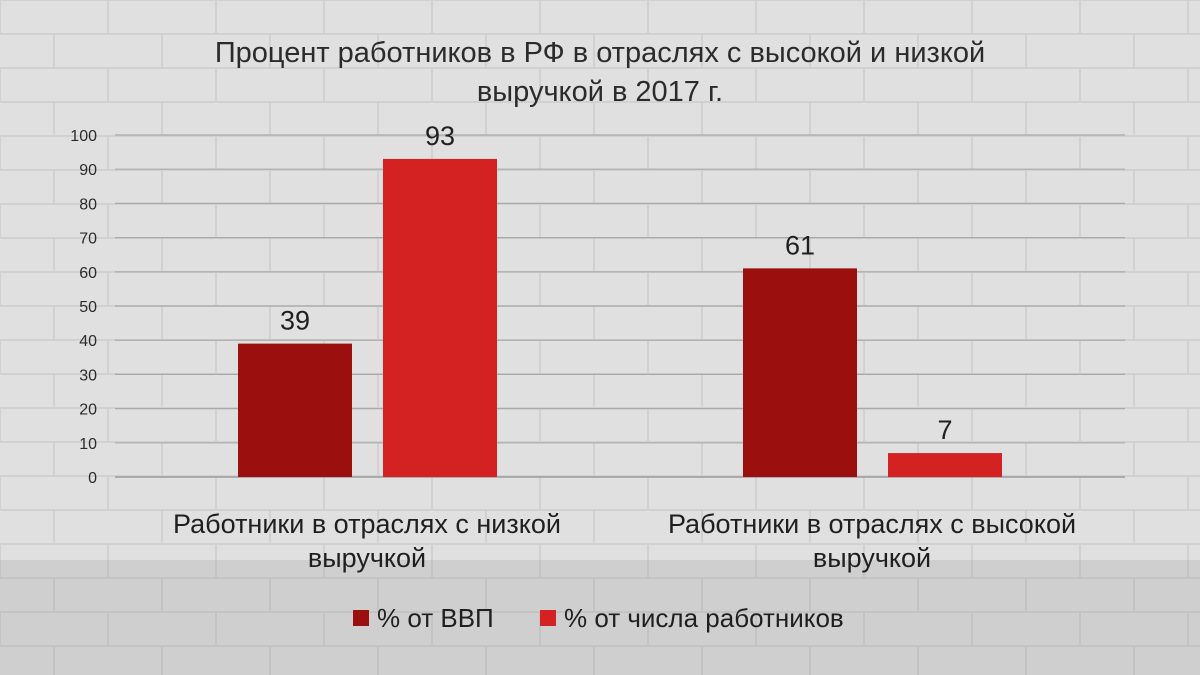 This screenshot has width=1200, height=675. I want to click on y-tick-label: 60, so click(88, 273).